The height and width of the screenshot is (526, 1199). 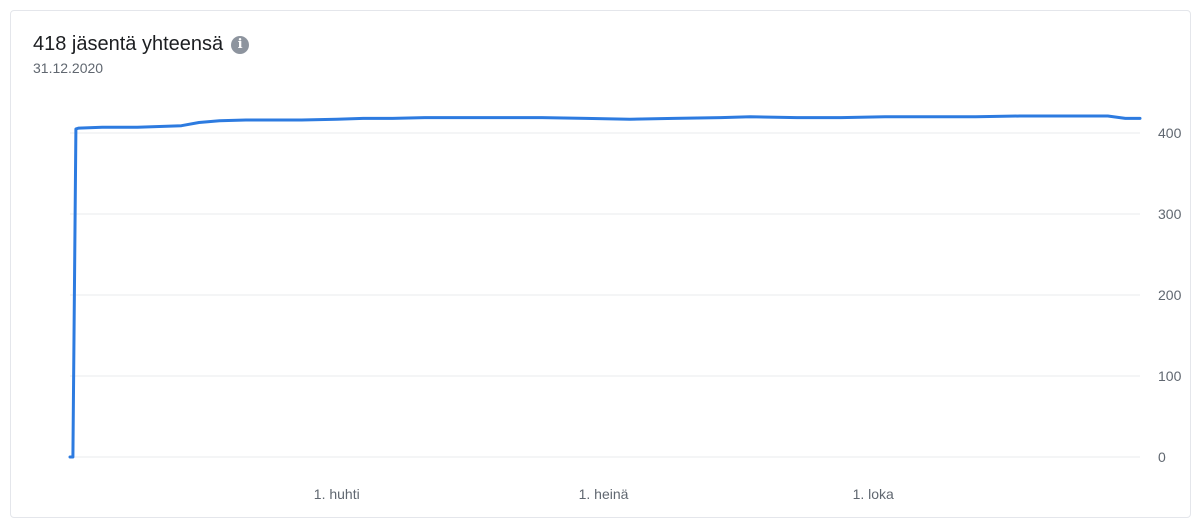 I want to click on x-tick-label: 1. loka, so click(x=873, y=494).